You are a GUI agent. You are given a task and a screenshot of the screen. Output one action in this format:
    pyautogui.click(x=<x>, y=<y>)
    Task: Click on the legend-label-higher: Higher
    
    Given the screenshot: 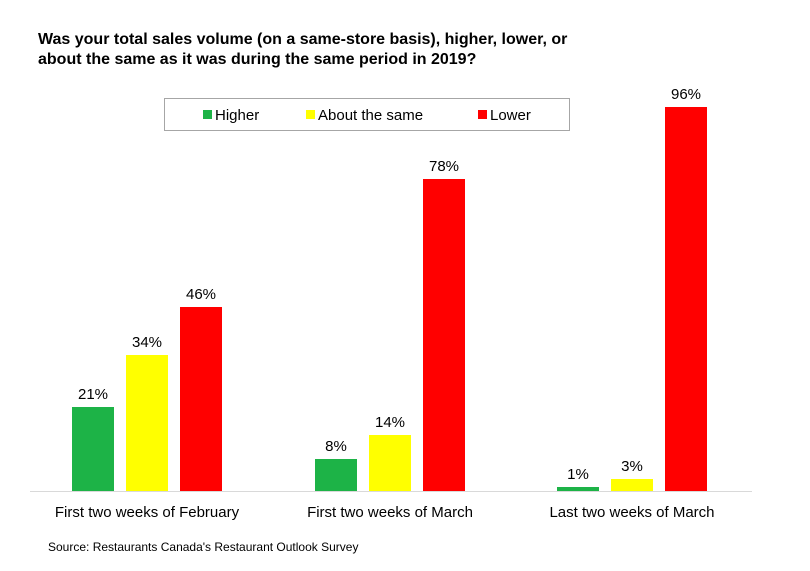 What is the action you would take?
    pyautogui.click(x=237, y=115)
    